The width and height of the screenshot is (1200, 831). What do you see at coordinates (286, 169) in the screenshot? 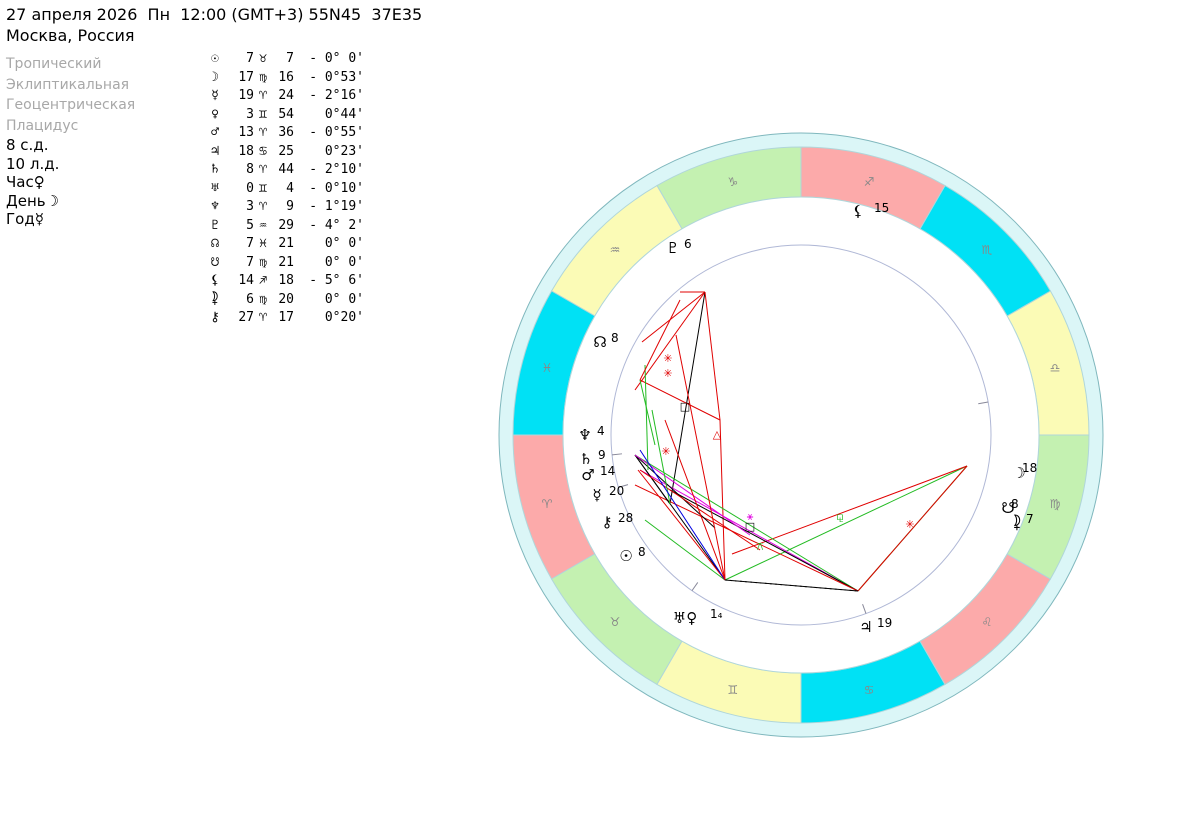
I see `minutes: 44` at bounding box center [286, 169].